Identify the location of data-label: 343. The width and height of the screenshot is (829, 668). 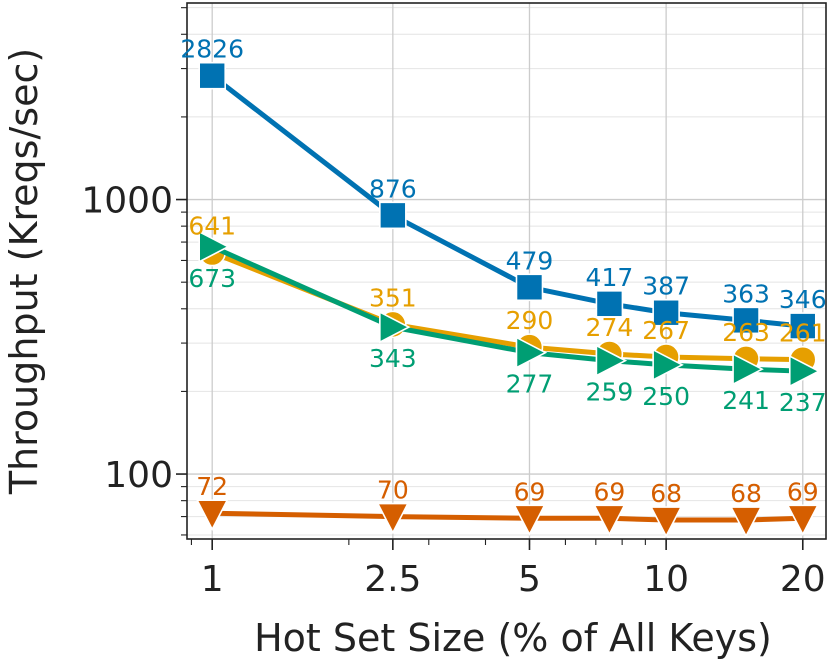
(393, 358).